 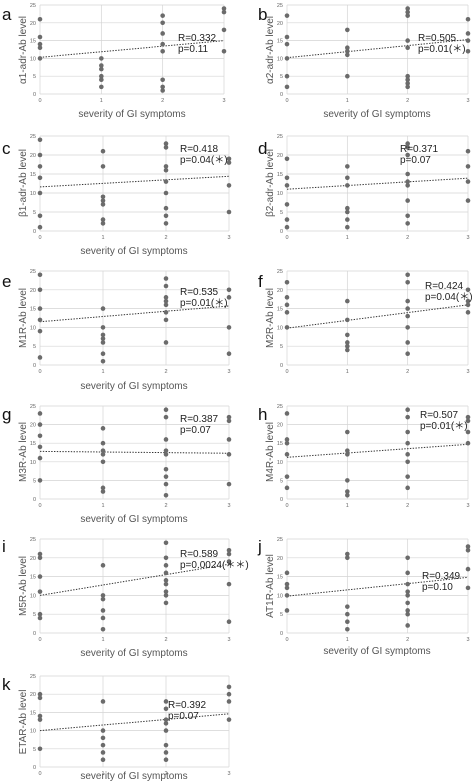 What do you see at coordinates (23, 50) in the screenshot?
I see `y-axis-title: α1-adr-Ab level` at bounding box center [23, 50].